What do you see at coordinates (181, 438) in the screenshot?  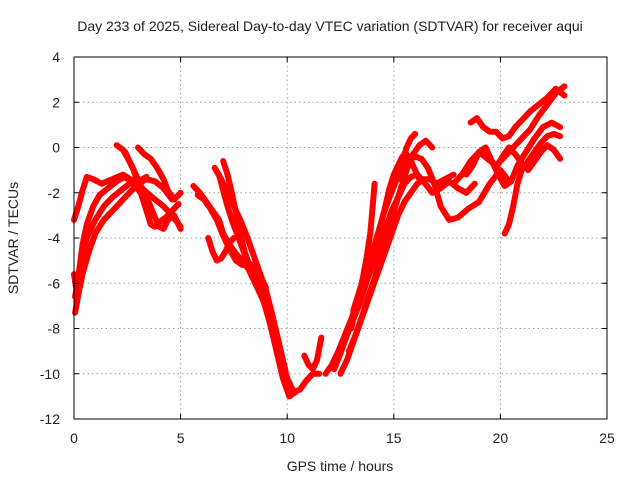 I see `x-tick-label: 5` at bounding box center [181, 438].